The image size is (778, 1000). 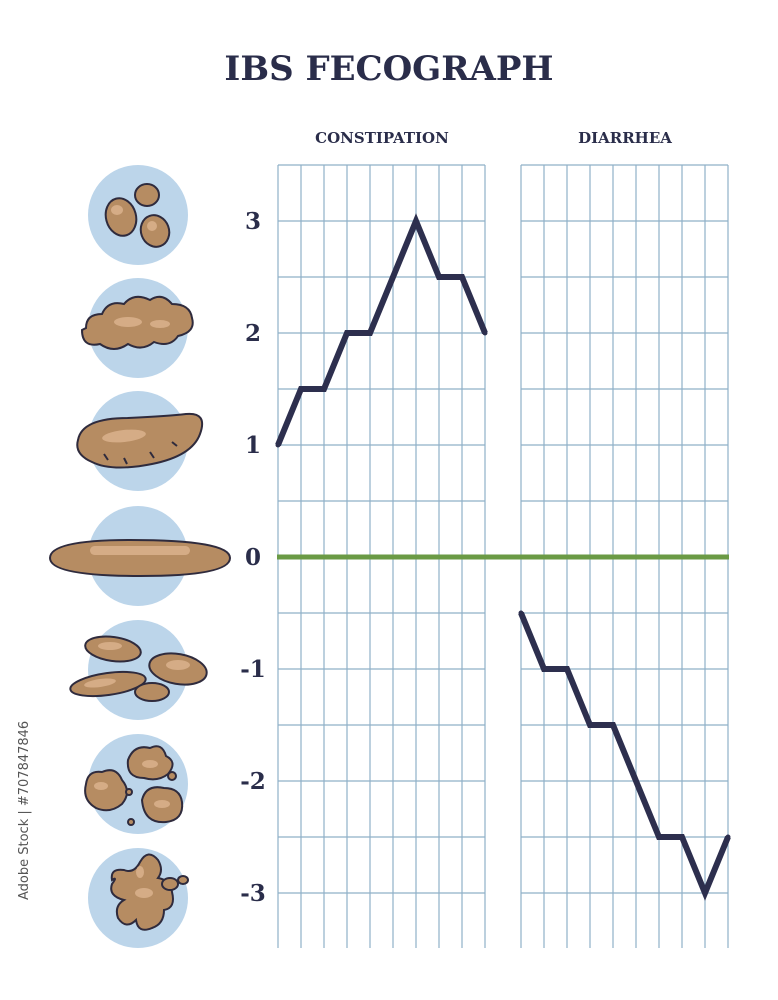 What do you see at coordinates (253, 445) in the screenshot?
I see `y-tick-label: 1` at bounding box center [253, 445].